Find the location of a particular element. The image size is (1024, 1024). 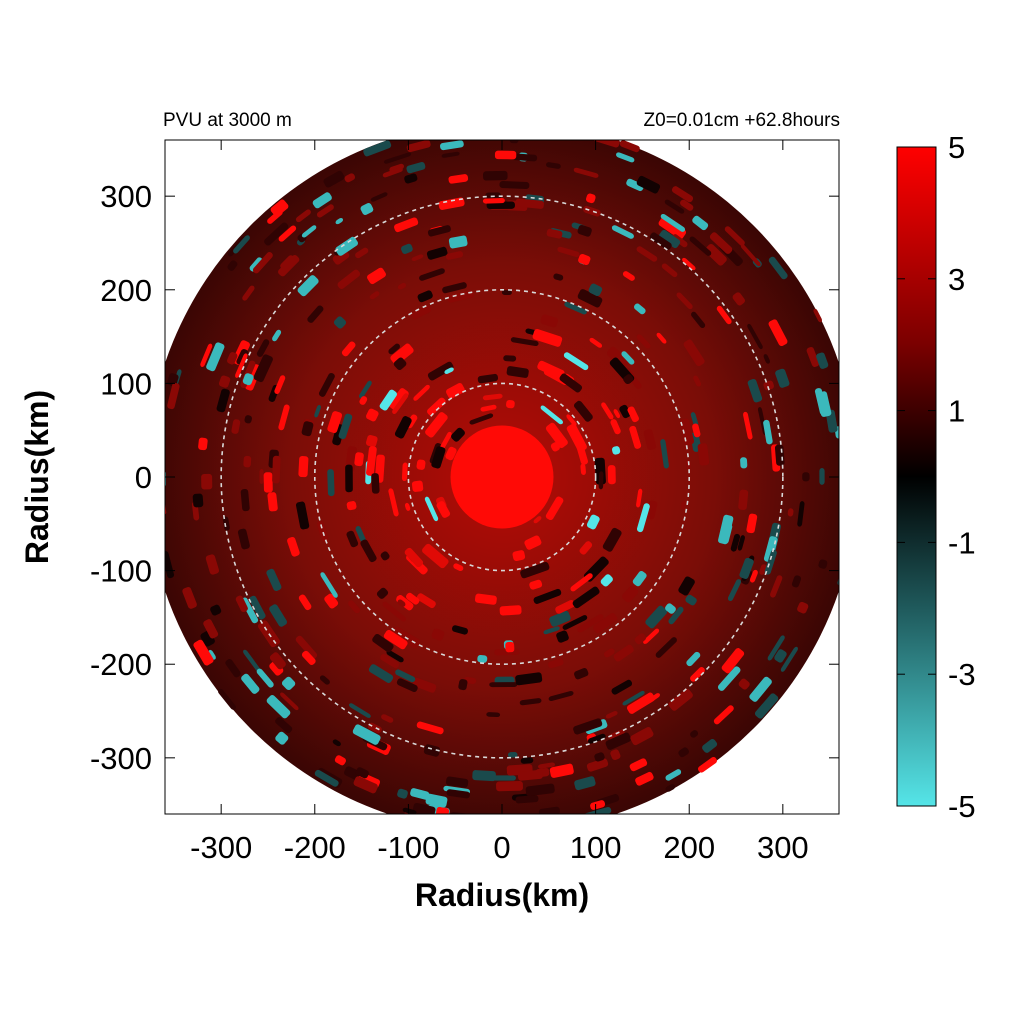

x-tick-label: 100 is located at coordinates (596, 847).